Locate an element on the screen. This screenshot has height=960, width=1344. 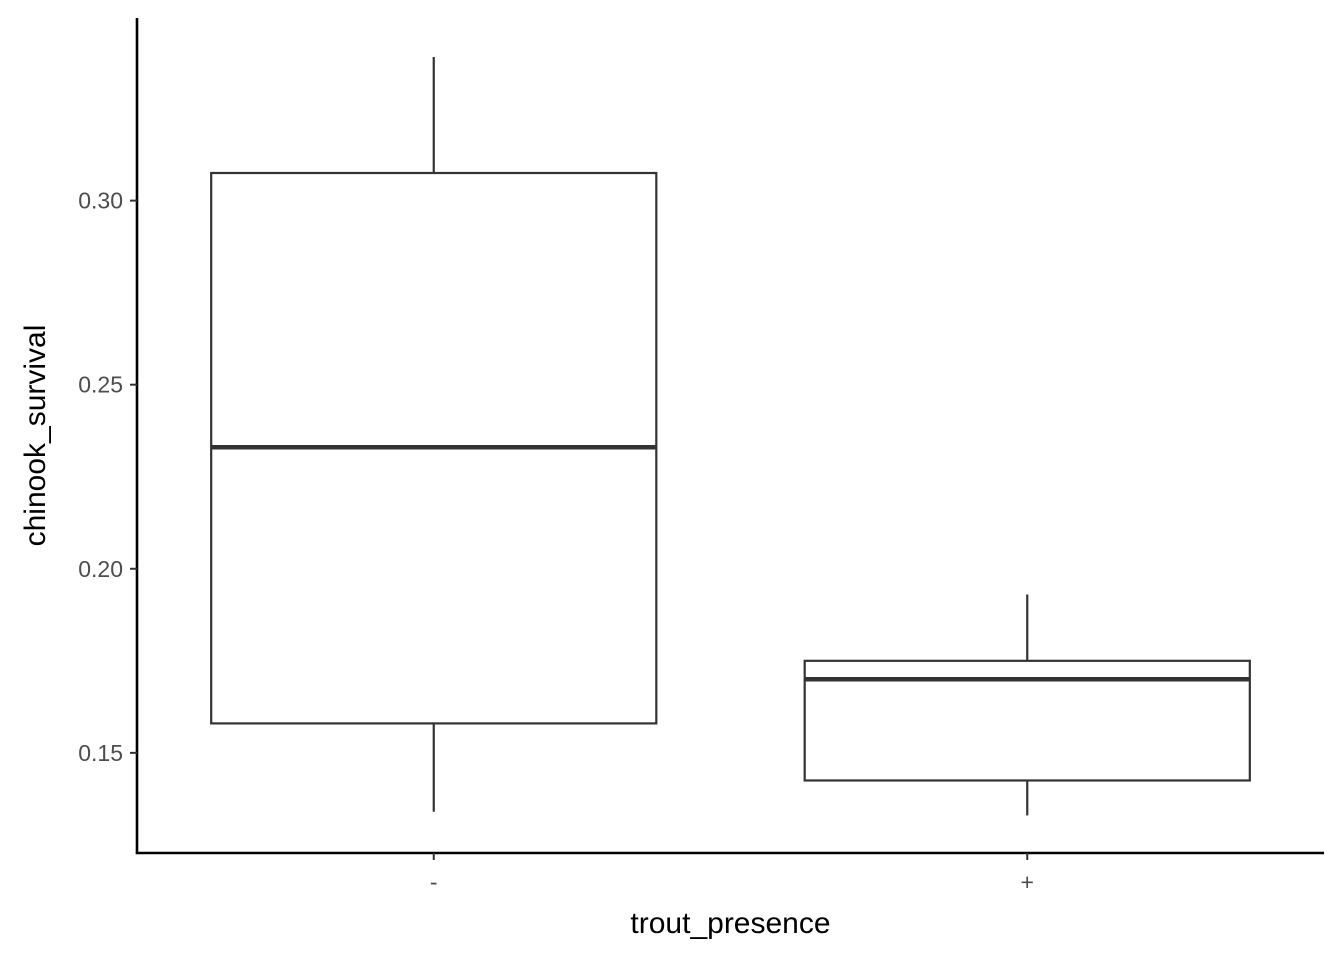
y-tick-label: 0.15 is located at coordinates (100, 753).